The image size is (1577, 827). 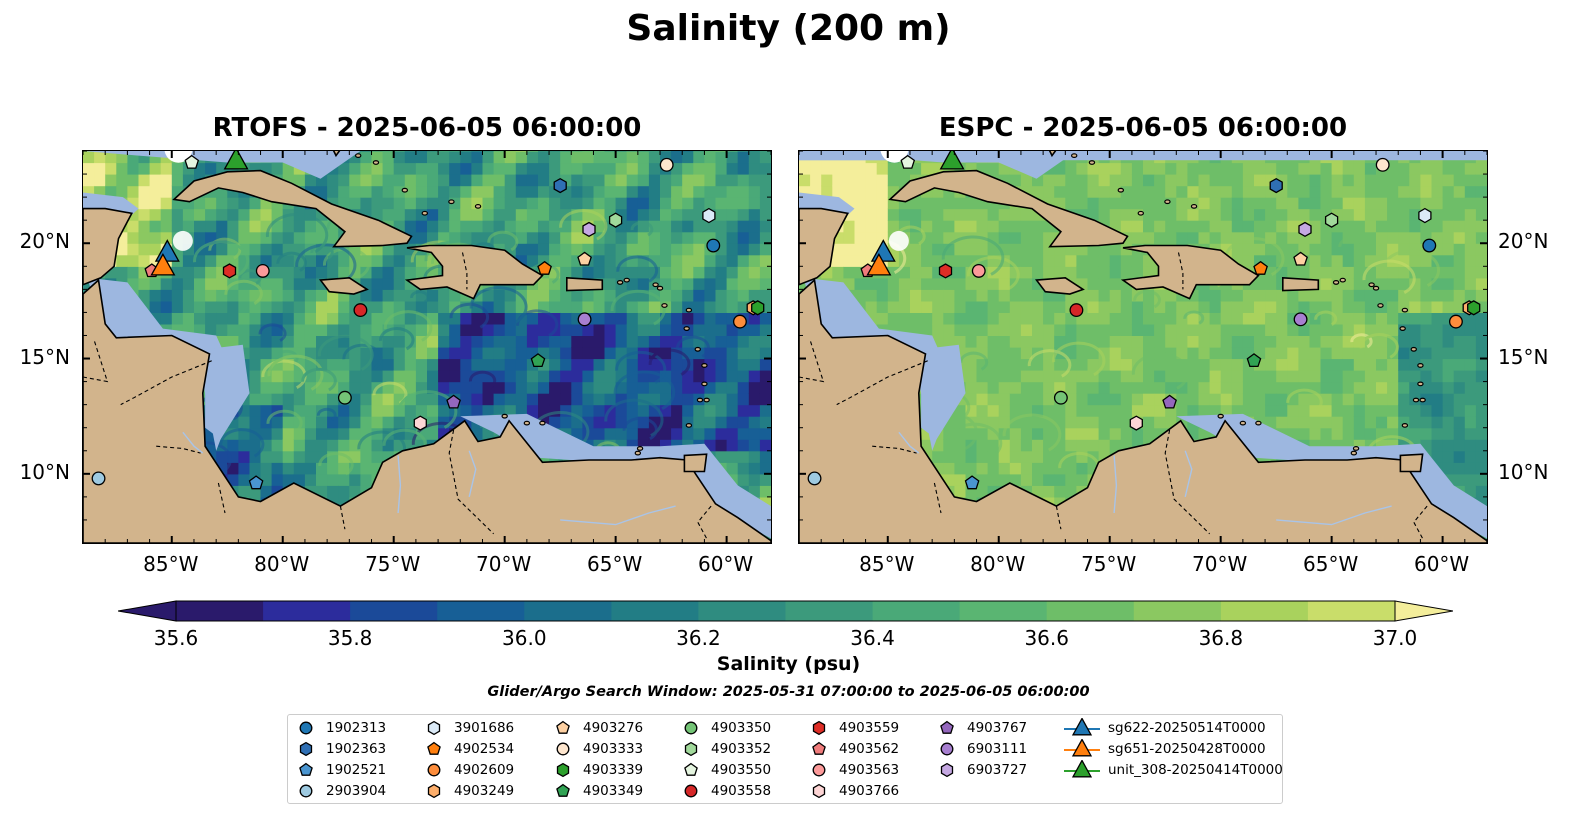 I want to click on legend-item-6903727: 6903727, so click(x=982, y=770).